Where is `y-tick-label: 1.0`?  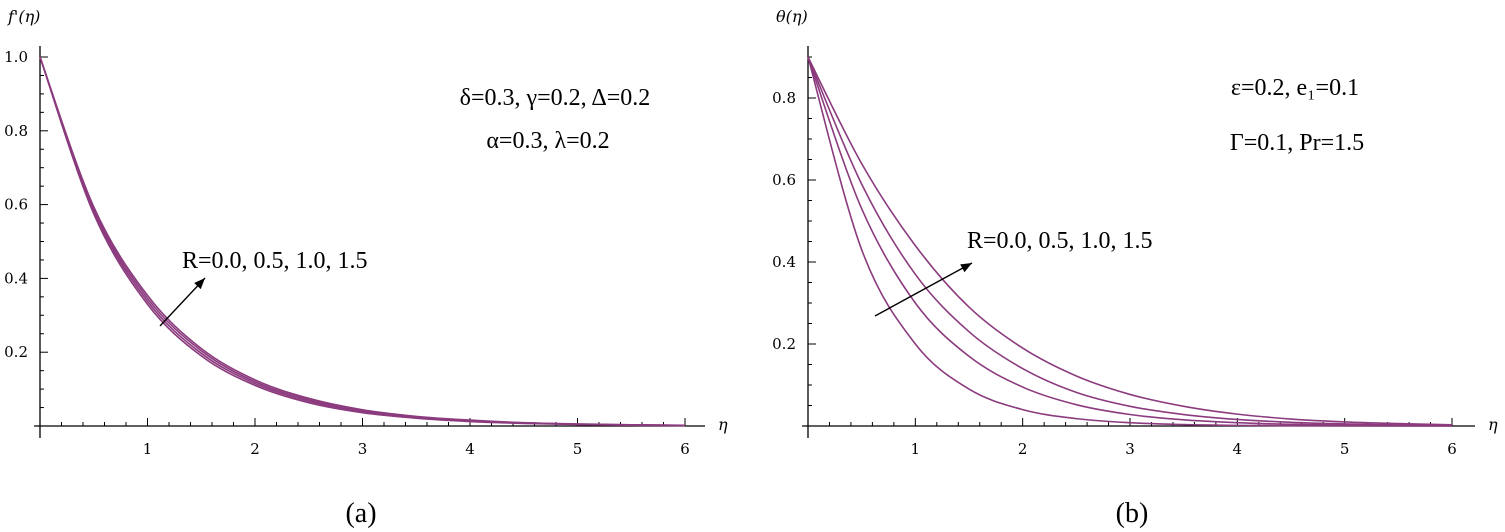
y-tick-label: 1.0 is located at coordinates (16, 57).